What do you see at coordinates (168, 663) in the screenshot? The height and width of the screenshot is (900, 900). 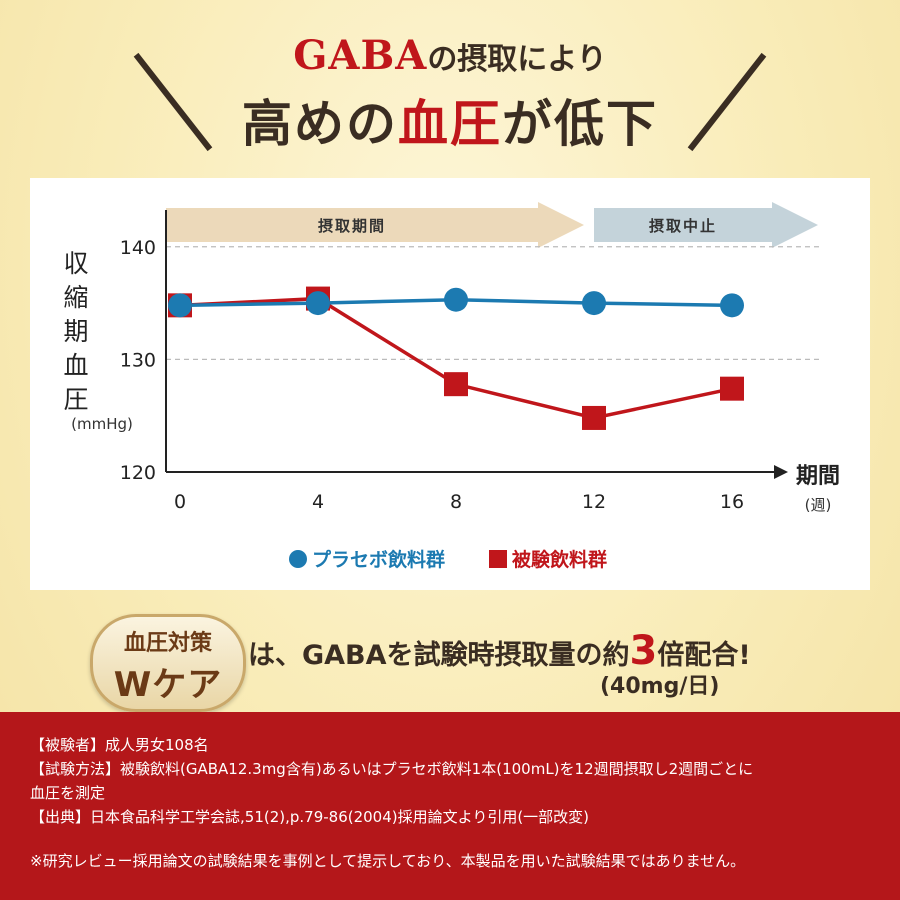 I see `wcare-badge: 血圧対策 Wケア` at bounding box center [168, 663].